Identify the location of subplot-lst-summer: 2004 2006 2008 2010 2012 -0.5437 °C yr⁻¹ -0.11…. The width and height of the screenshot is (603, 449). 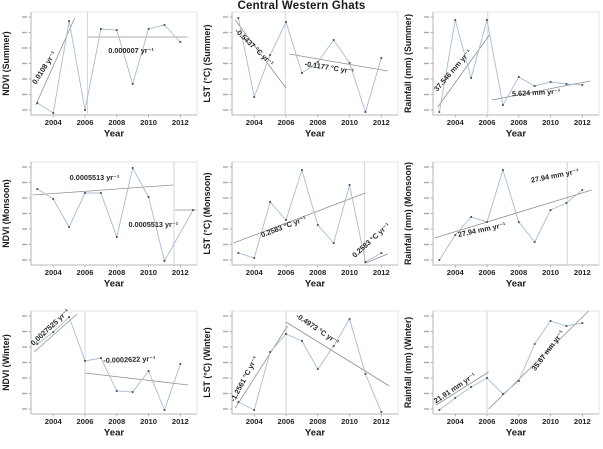
(301, 75).